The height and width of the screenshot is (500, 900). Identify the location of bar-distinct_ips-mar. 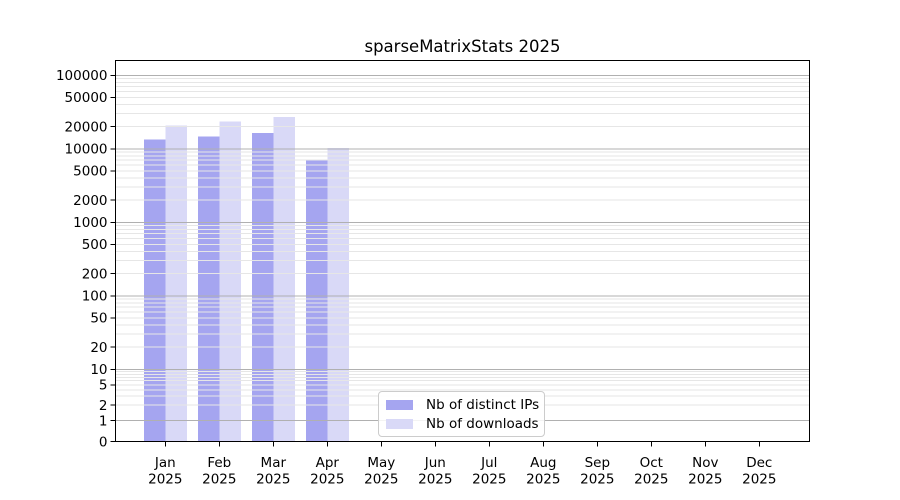
(262, 287).